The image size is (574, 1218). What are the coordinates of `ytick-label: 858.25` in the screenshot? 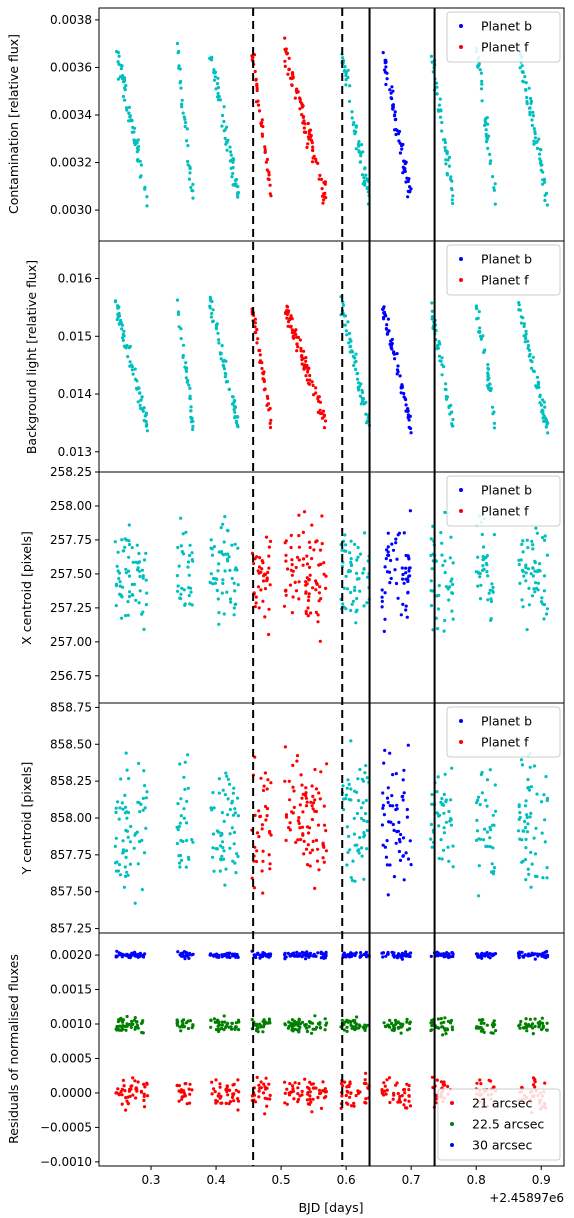 It's located at (71, 781).